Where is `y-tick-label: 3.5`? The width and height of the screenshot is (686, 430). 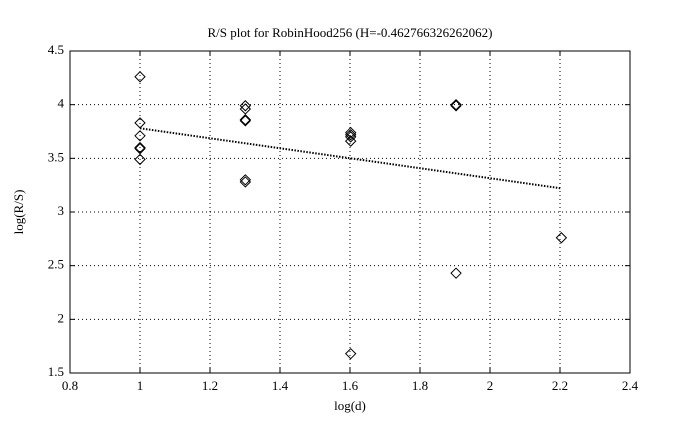 y-tick-label: 3.5 is located at coordinates (56, 156).